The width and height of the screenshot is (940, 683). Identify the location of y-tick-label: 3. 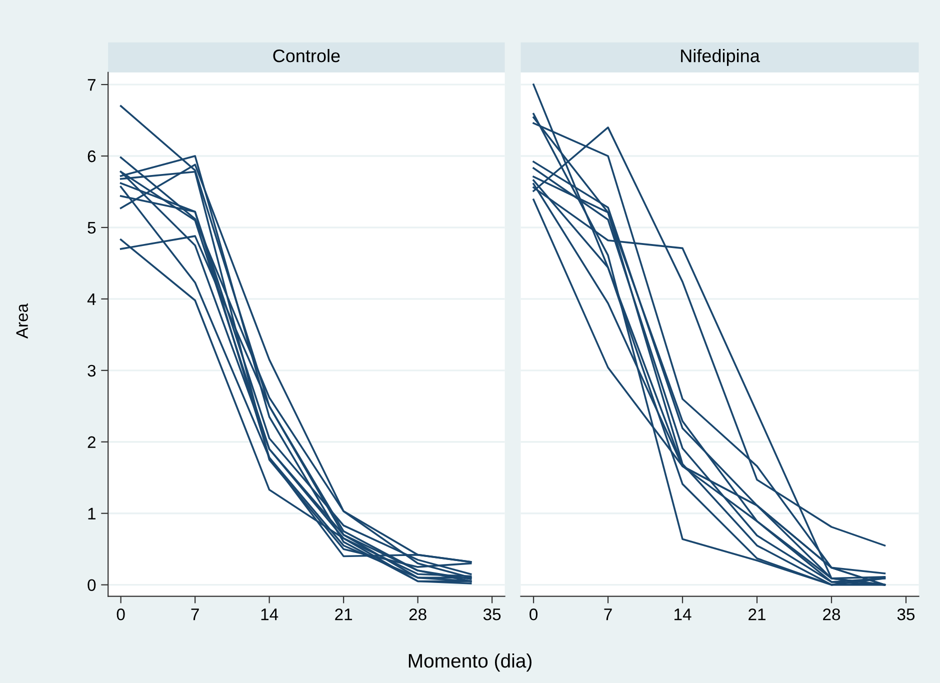
(92, 370).